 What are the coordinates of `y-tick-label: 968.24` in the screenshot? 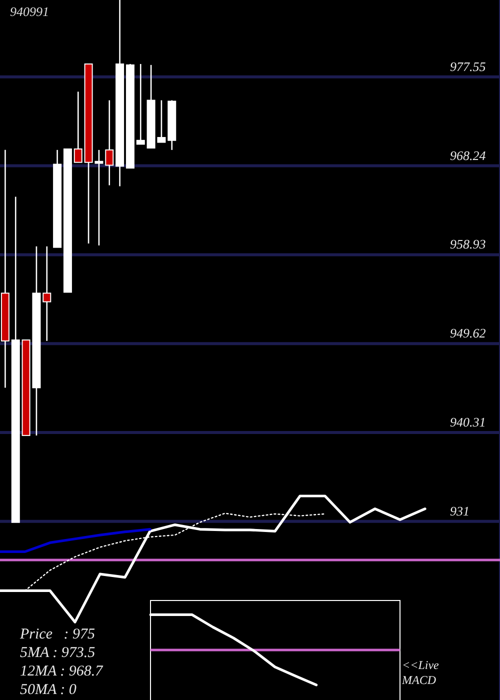 It's located at (468, 155).